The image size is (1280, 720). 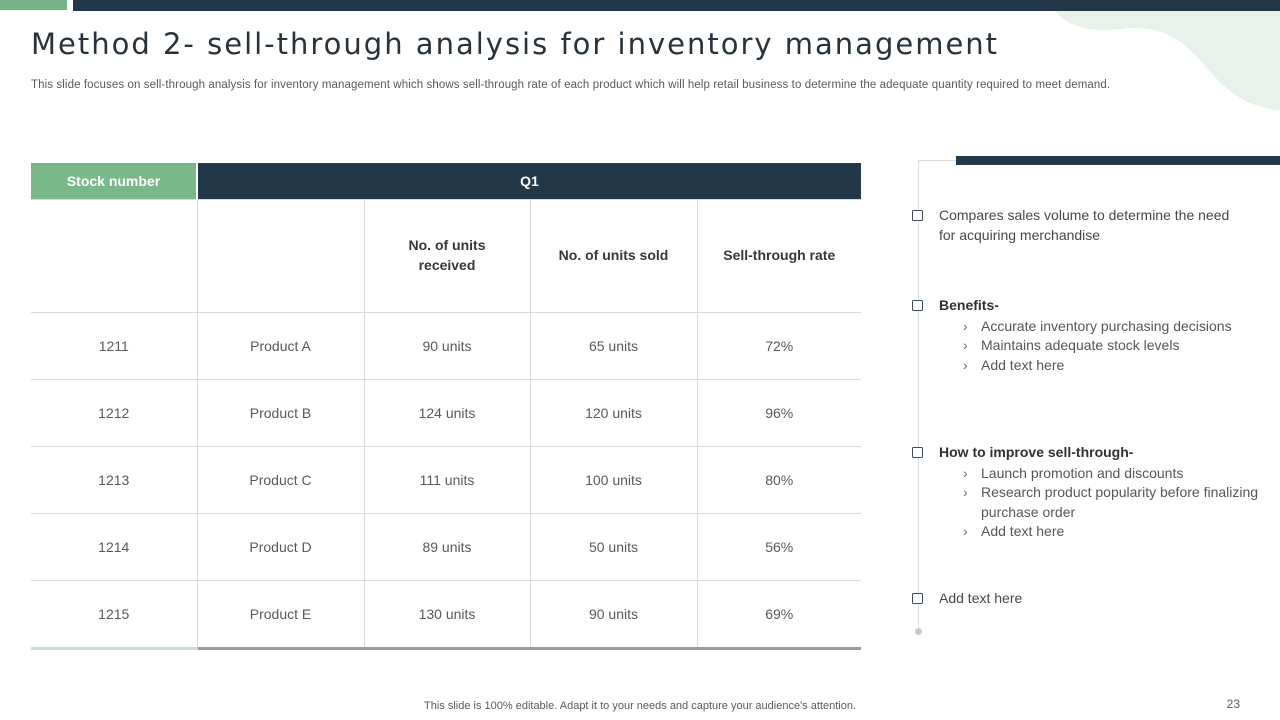 I want to click on connector-end-dot, so click(x=918, y=631).